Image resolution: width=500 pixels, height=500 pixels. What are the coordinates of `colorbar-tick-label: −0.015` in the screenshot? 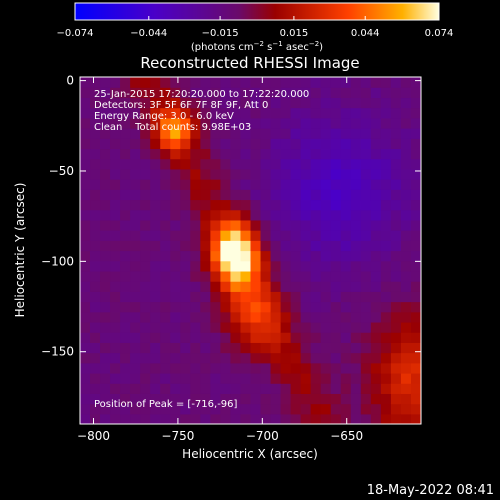 It's located at (220, 33).